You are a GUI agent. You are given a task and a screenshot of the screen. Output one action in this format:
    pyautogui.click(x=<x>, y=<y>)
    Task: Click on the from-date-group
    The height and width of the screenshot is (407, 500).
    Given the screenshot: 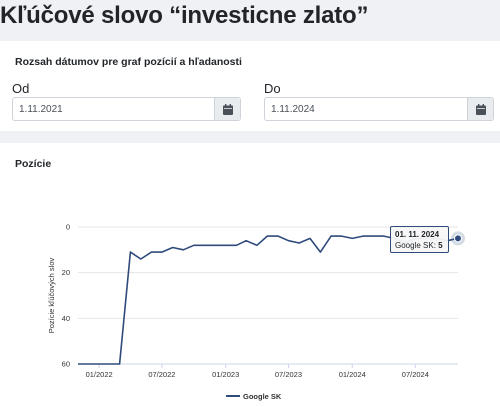 What is the action you would take?
    pyautogui.click(x=126, y=109)
    